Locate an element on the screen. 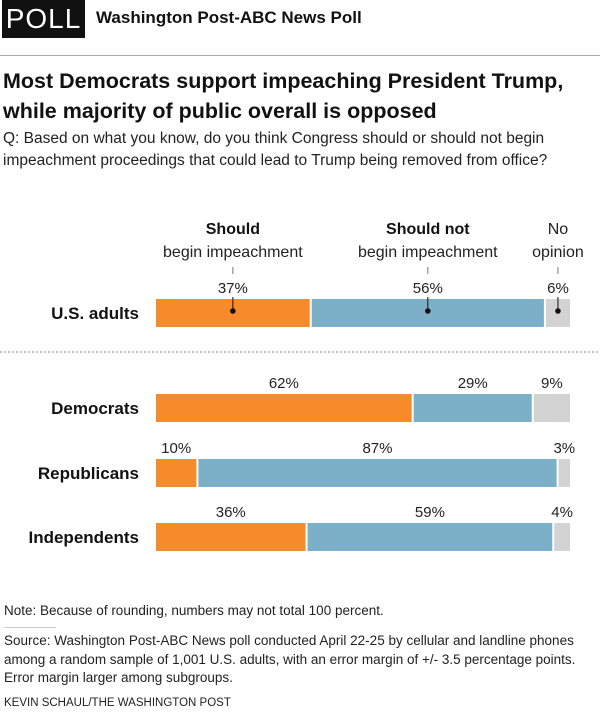 The width and height of the screenshot is (600, 715). value-label: 36% is located at coordinates (231, 512).